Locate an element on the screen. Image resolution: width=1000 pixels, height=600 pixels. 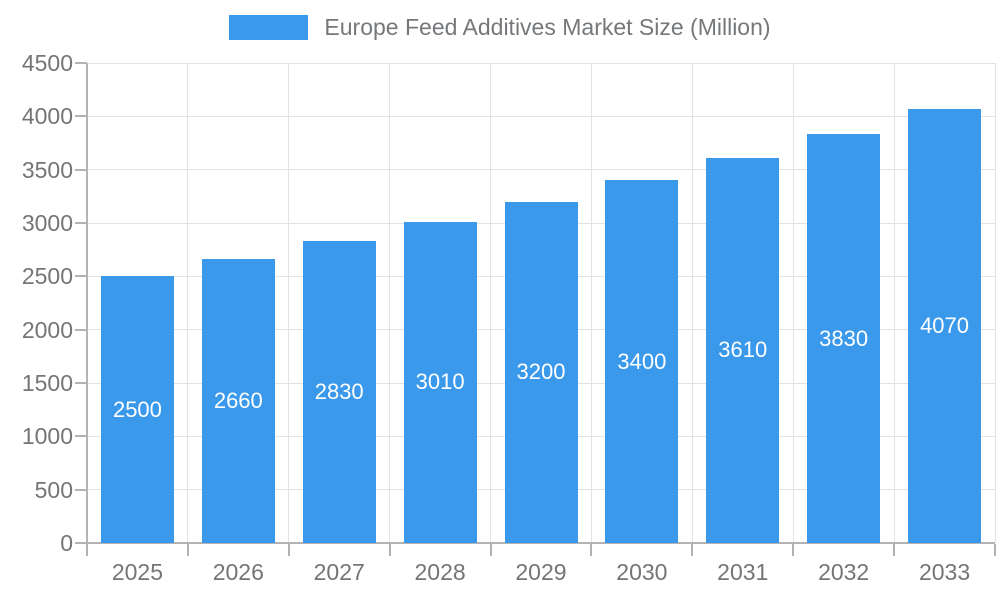
y-axis-label: 3000 is located at coordinates (47, 223).